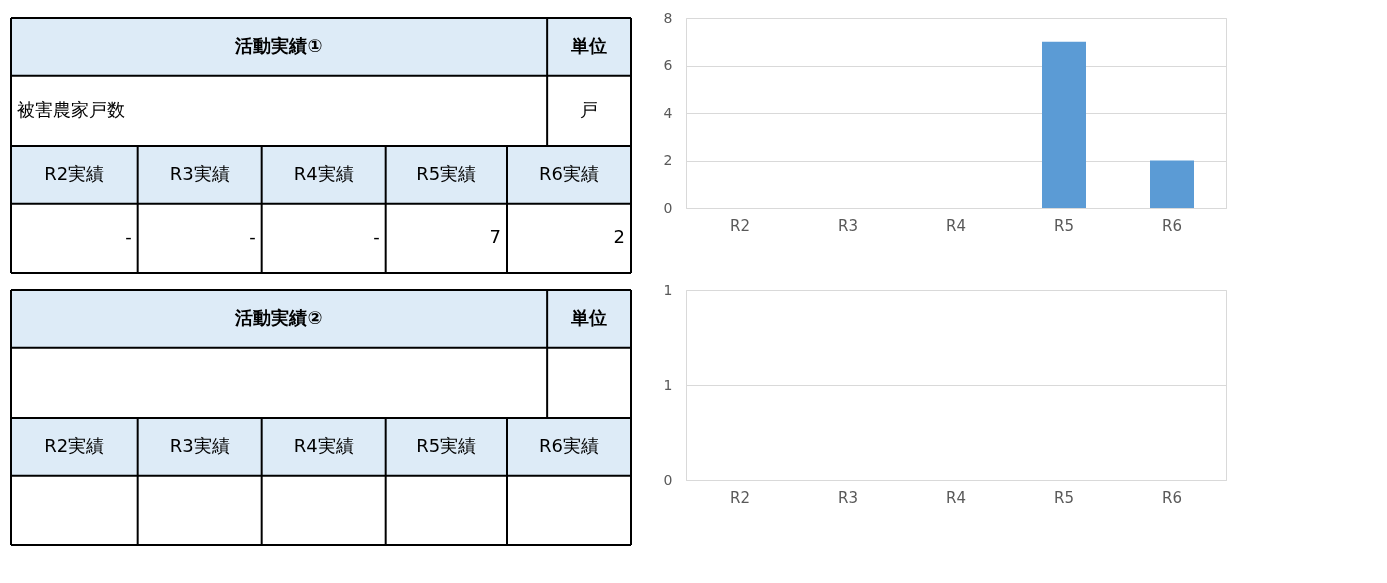 This screenshot has height=583, width=1387. Describe the element at coordinates (668, 112) in the screenshot. I see `y-tick-label: 4` at that location.